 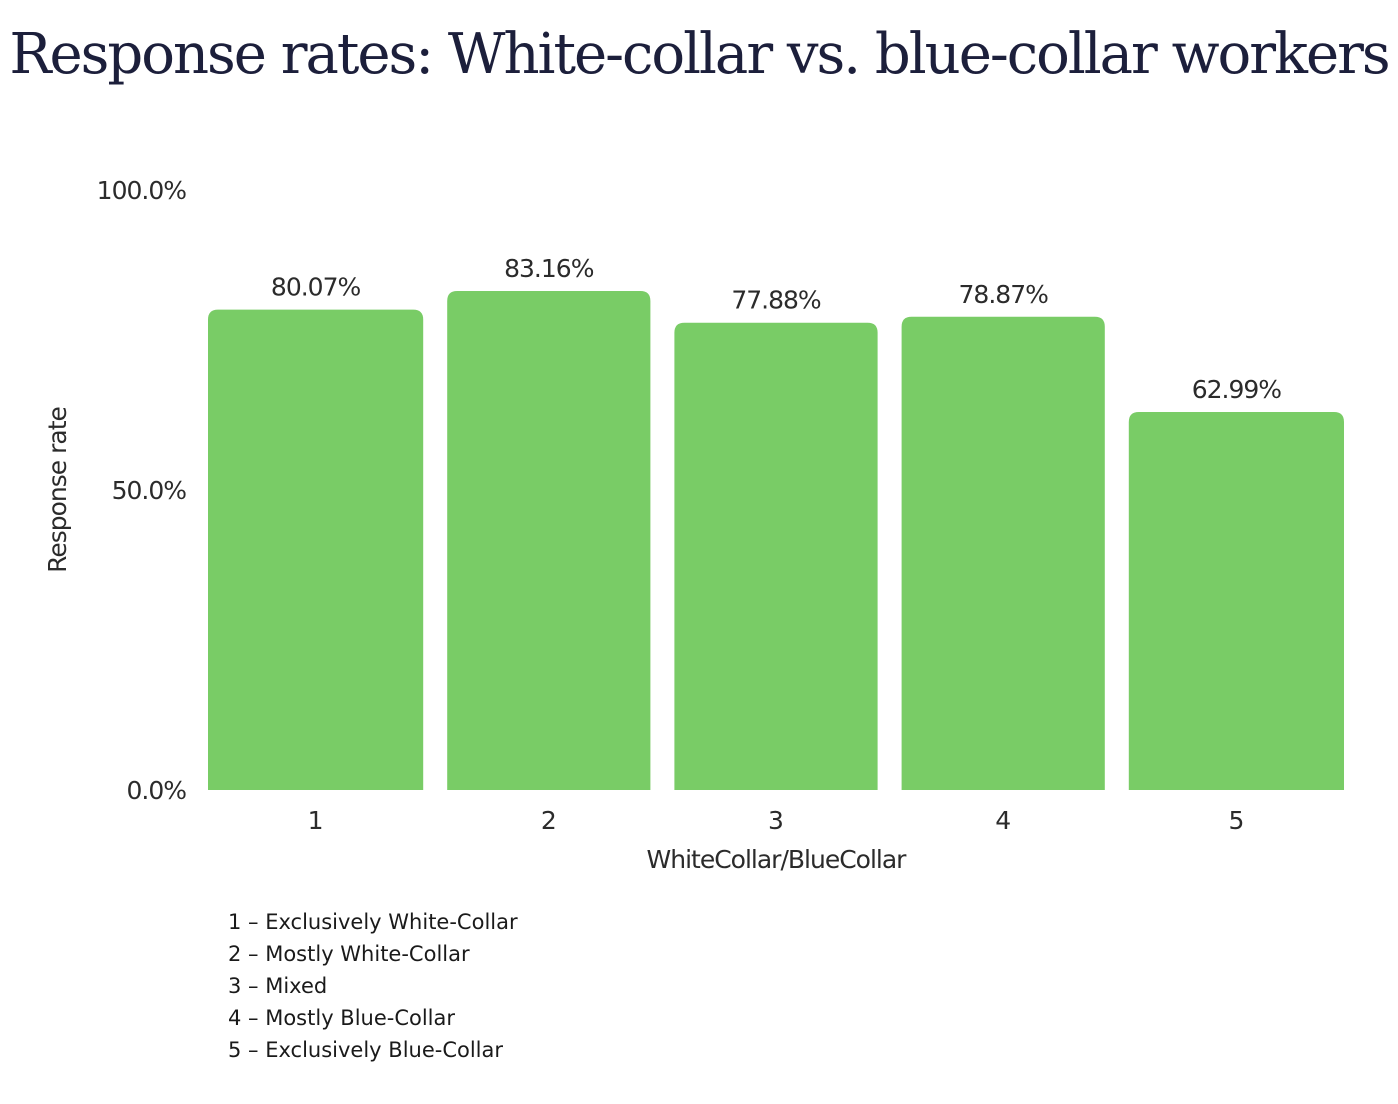 I want to click on legend-item: 3 – Mixed, so click(x=278, y=986).